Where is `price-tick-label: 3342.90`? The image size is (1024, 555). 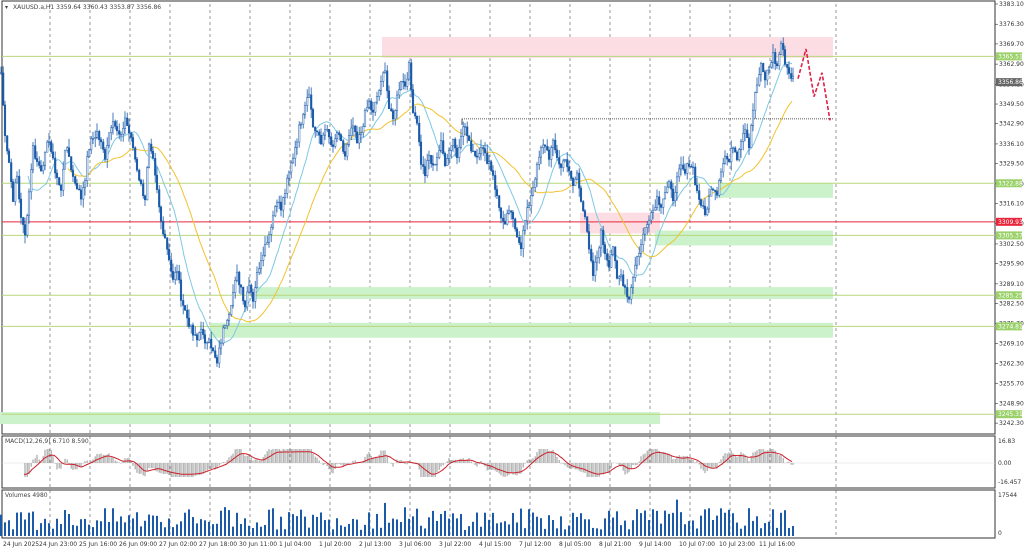
price-tick-label: 3342.90 is located at coordinates (1011, 124).